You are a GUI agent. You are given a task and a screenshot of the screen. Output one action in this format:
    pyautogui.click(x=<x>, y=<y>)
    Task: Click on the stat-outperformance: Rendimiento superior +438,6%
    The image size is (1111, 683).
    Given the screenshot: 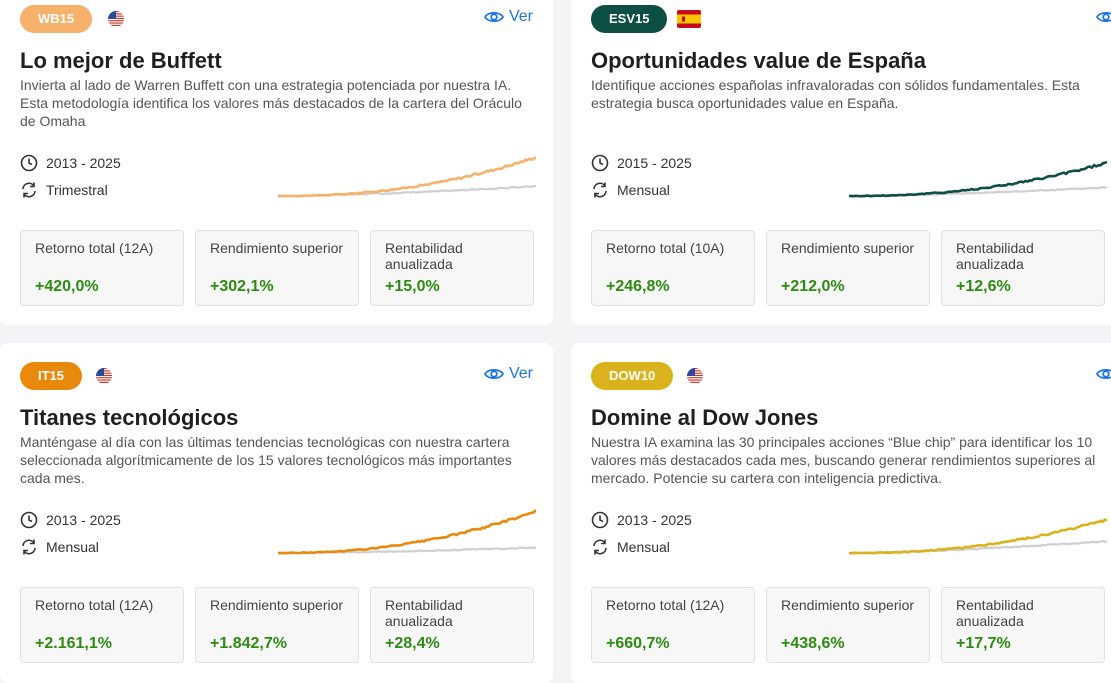 What is the action you would take?
    pyautogui.click(x=848, y=625)
    